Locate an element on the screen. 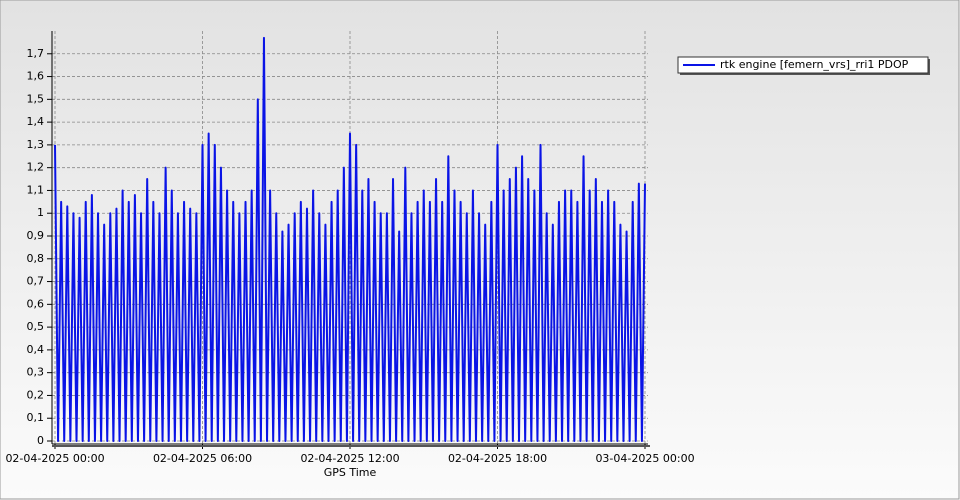 The image size is (960, 500). y-tick-label: 1,4 is located at coordinates (36, 121).